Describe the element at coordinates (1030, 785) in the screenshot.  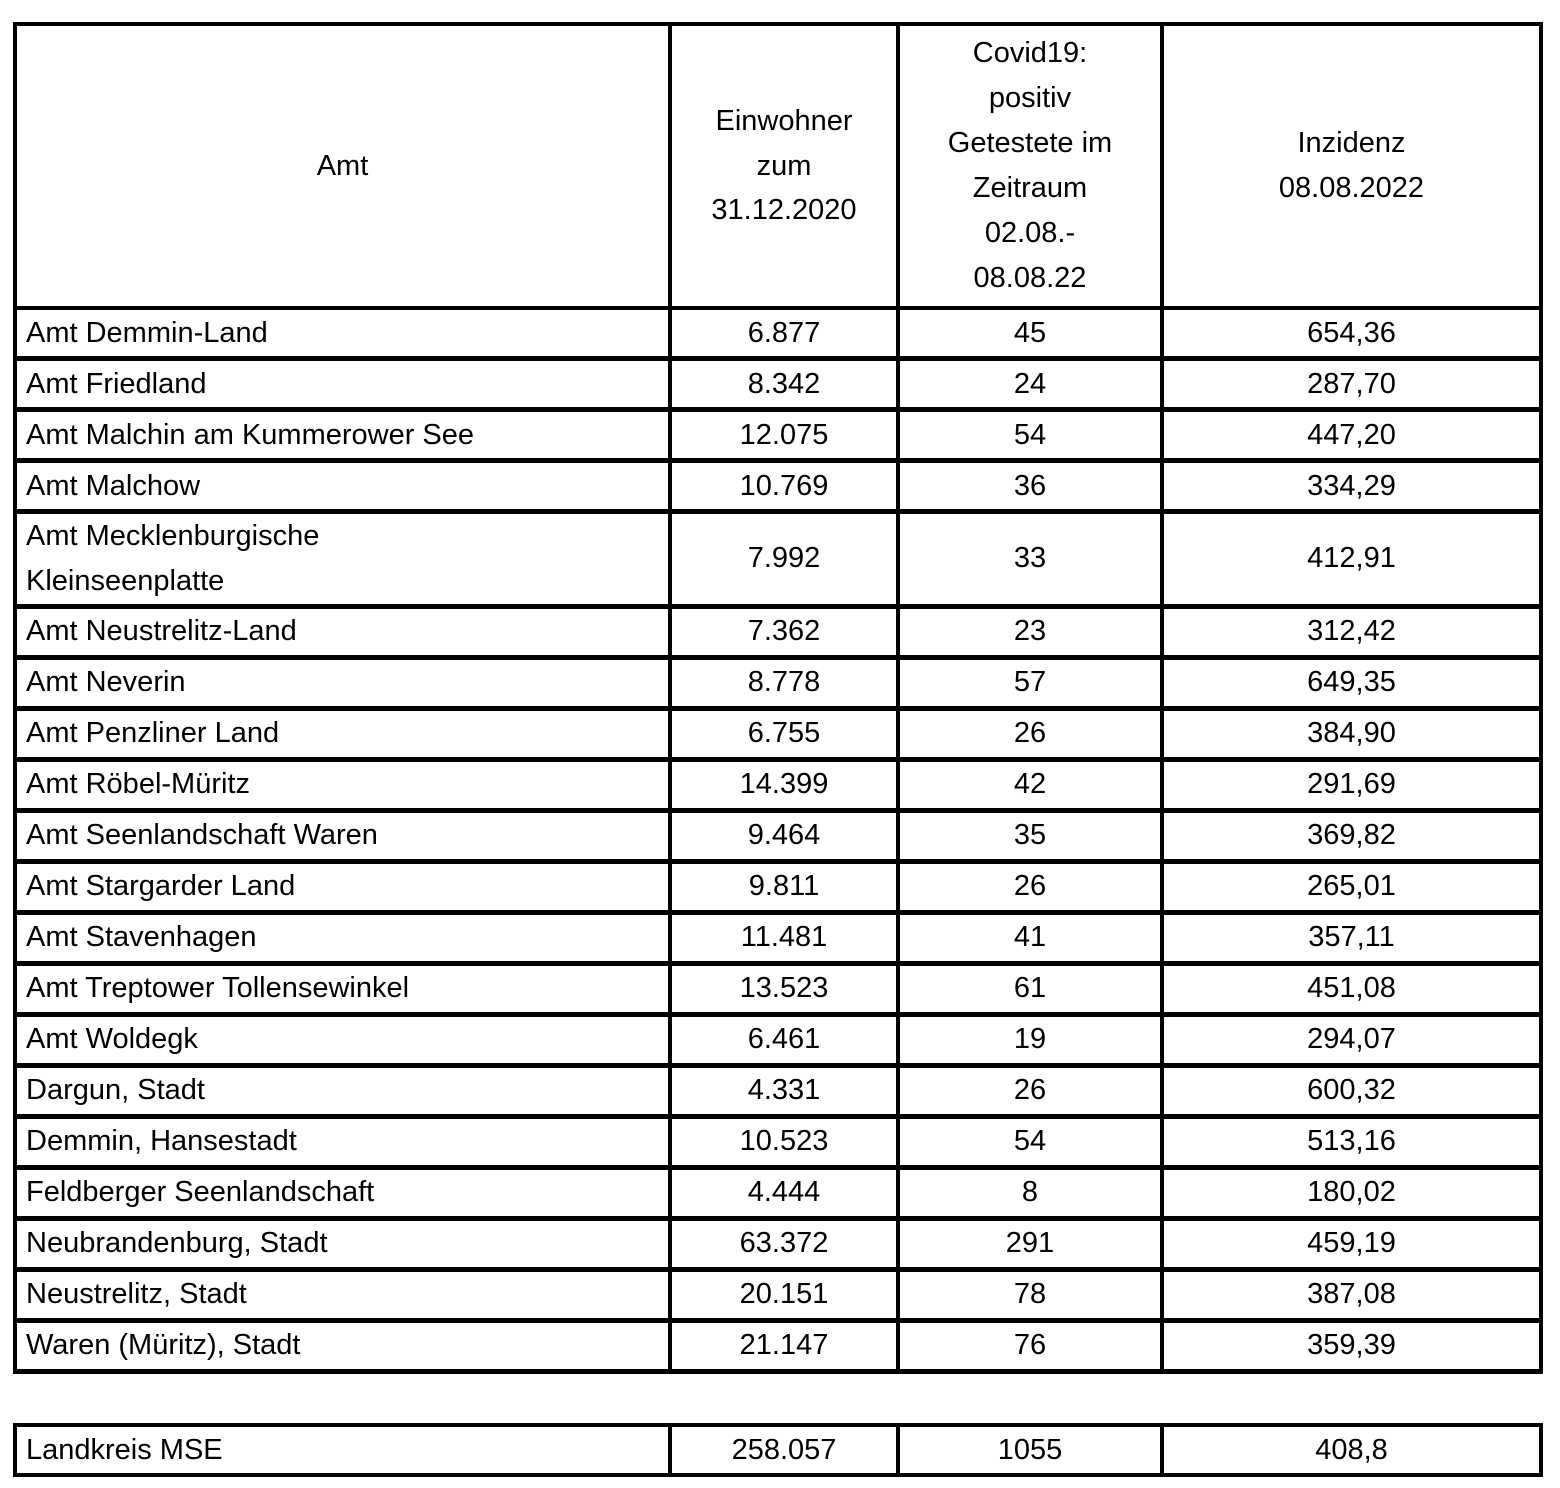
I see `cell-covid-positive-value: 42` at that location.